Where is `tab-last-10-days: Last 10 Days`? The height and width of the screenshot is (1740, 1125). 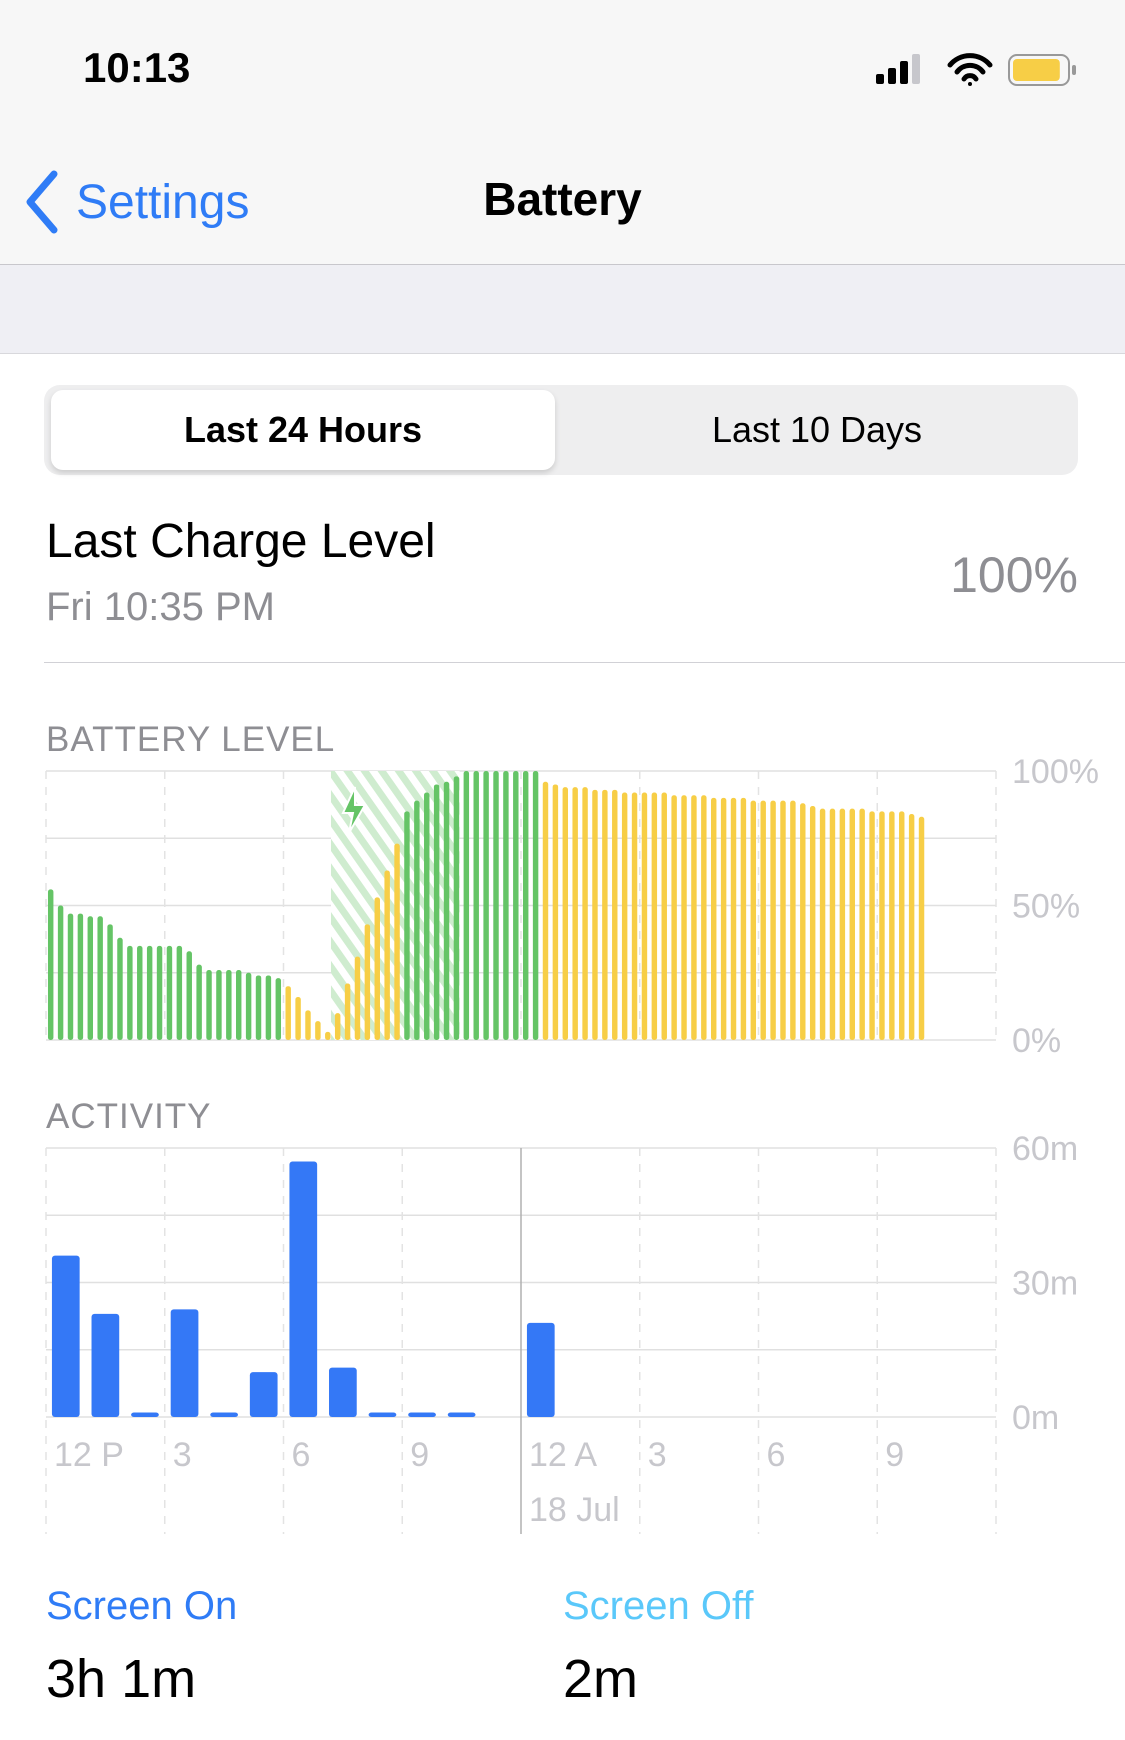
tab-last-10-days: Last 10 Days is located at coordinates (817, 429).